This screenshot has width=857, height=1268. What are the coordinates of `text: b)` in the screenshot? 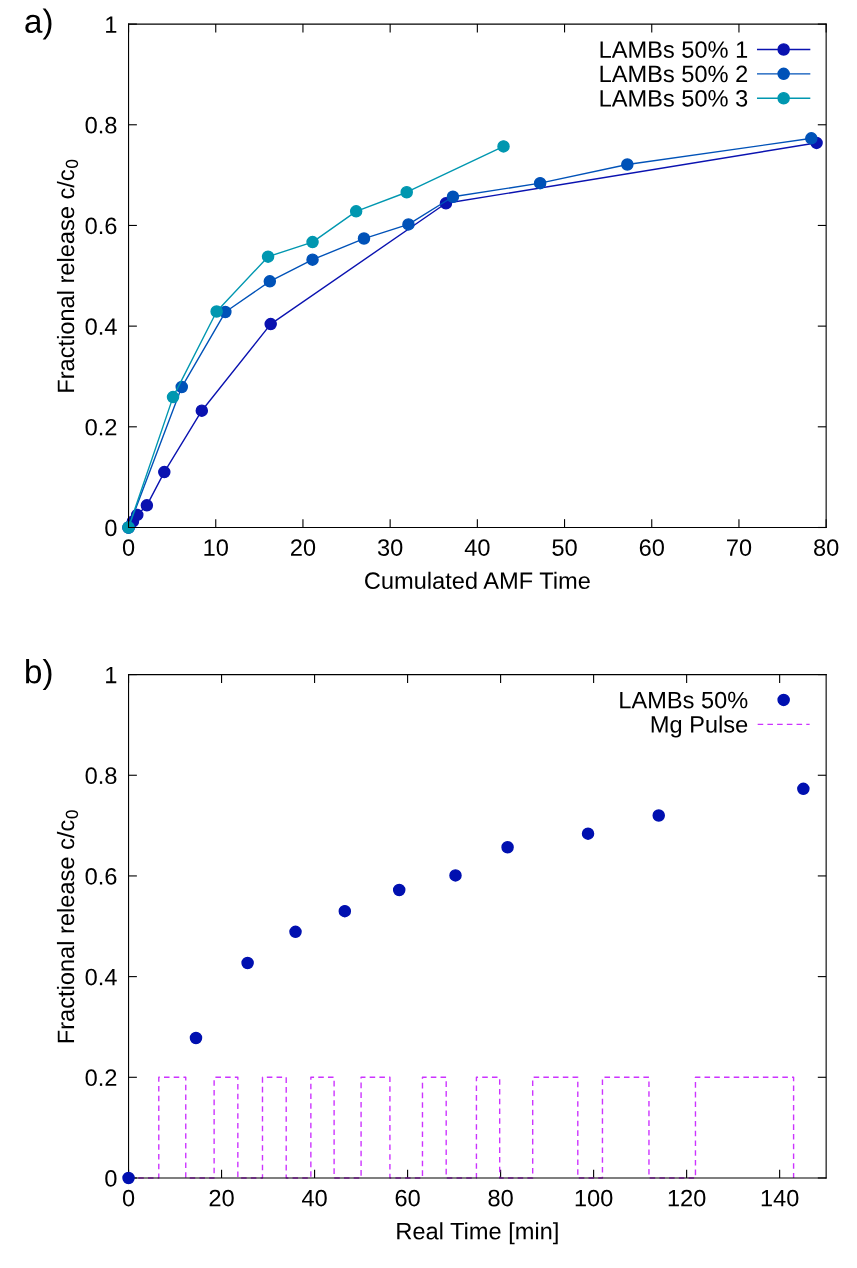 It's located at (39, 675).